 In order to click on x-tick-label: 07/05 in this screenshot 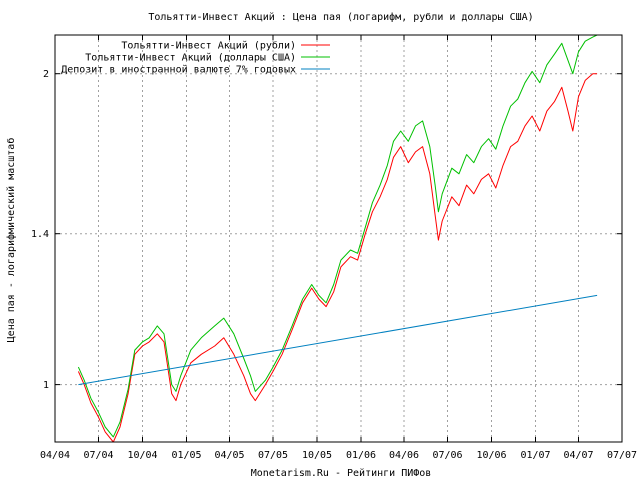, I will do `click(273, 455)`.